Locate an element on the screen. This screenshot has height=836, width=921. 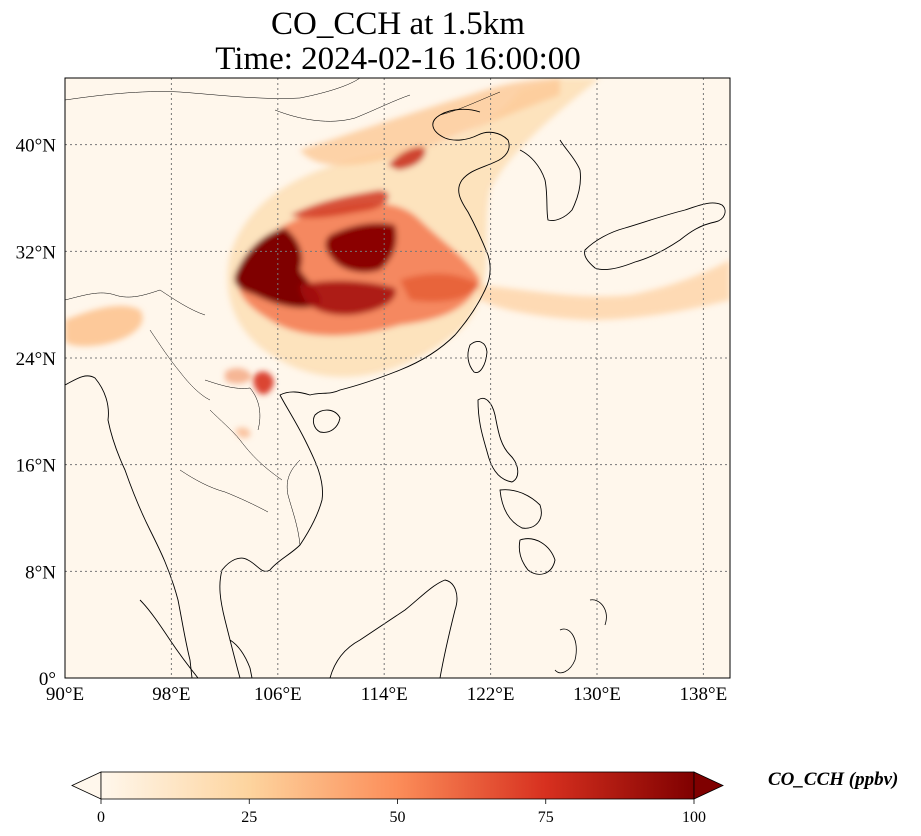
border-north is located at coordinates (283, 100).